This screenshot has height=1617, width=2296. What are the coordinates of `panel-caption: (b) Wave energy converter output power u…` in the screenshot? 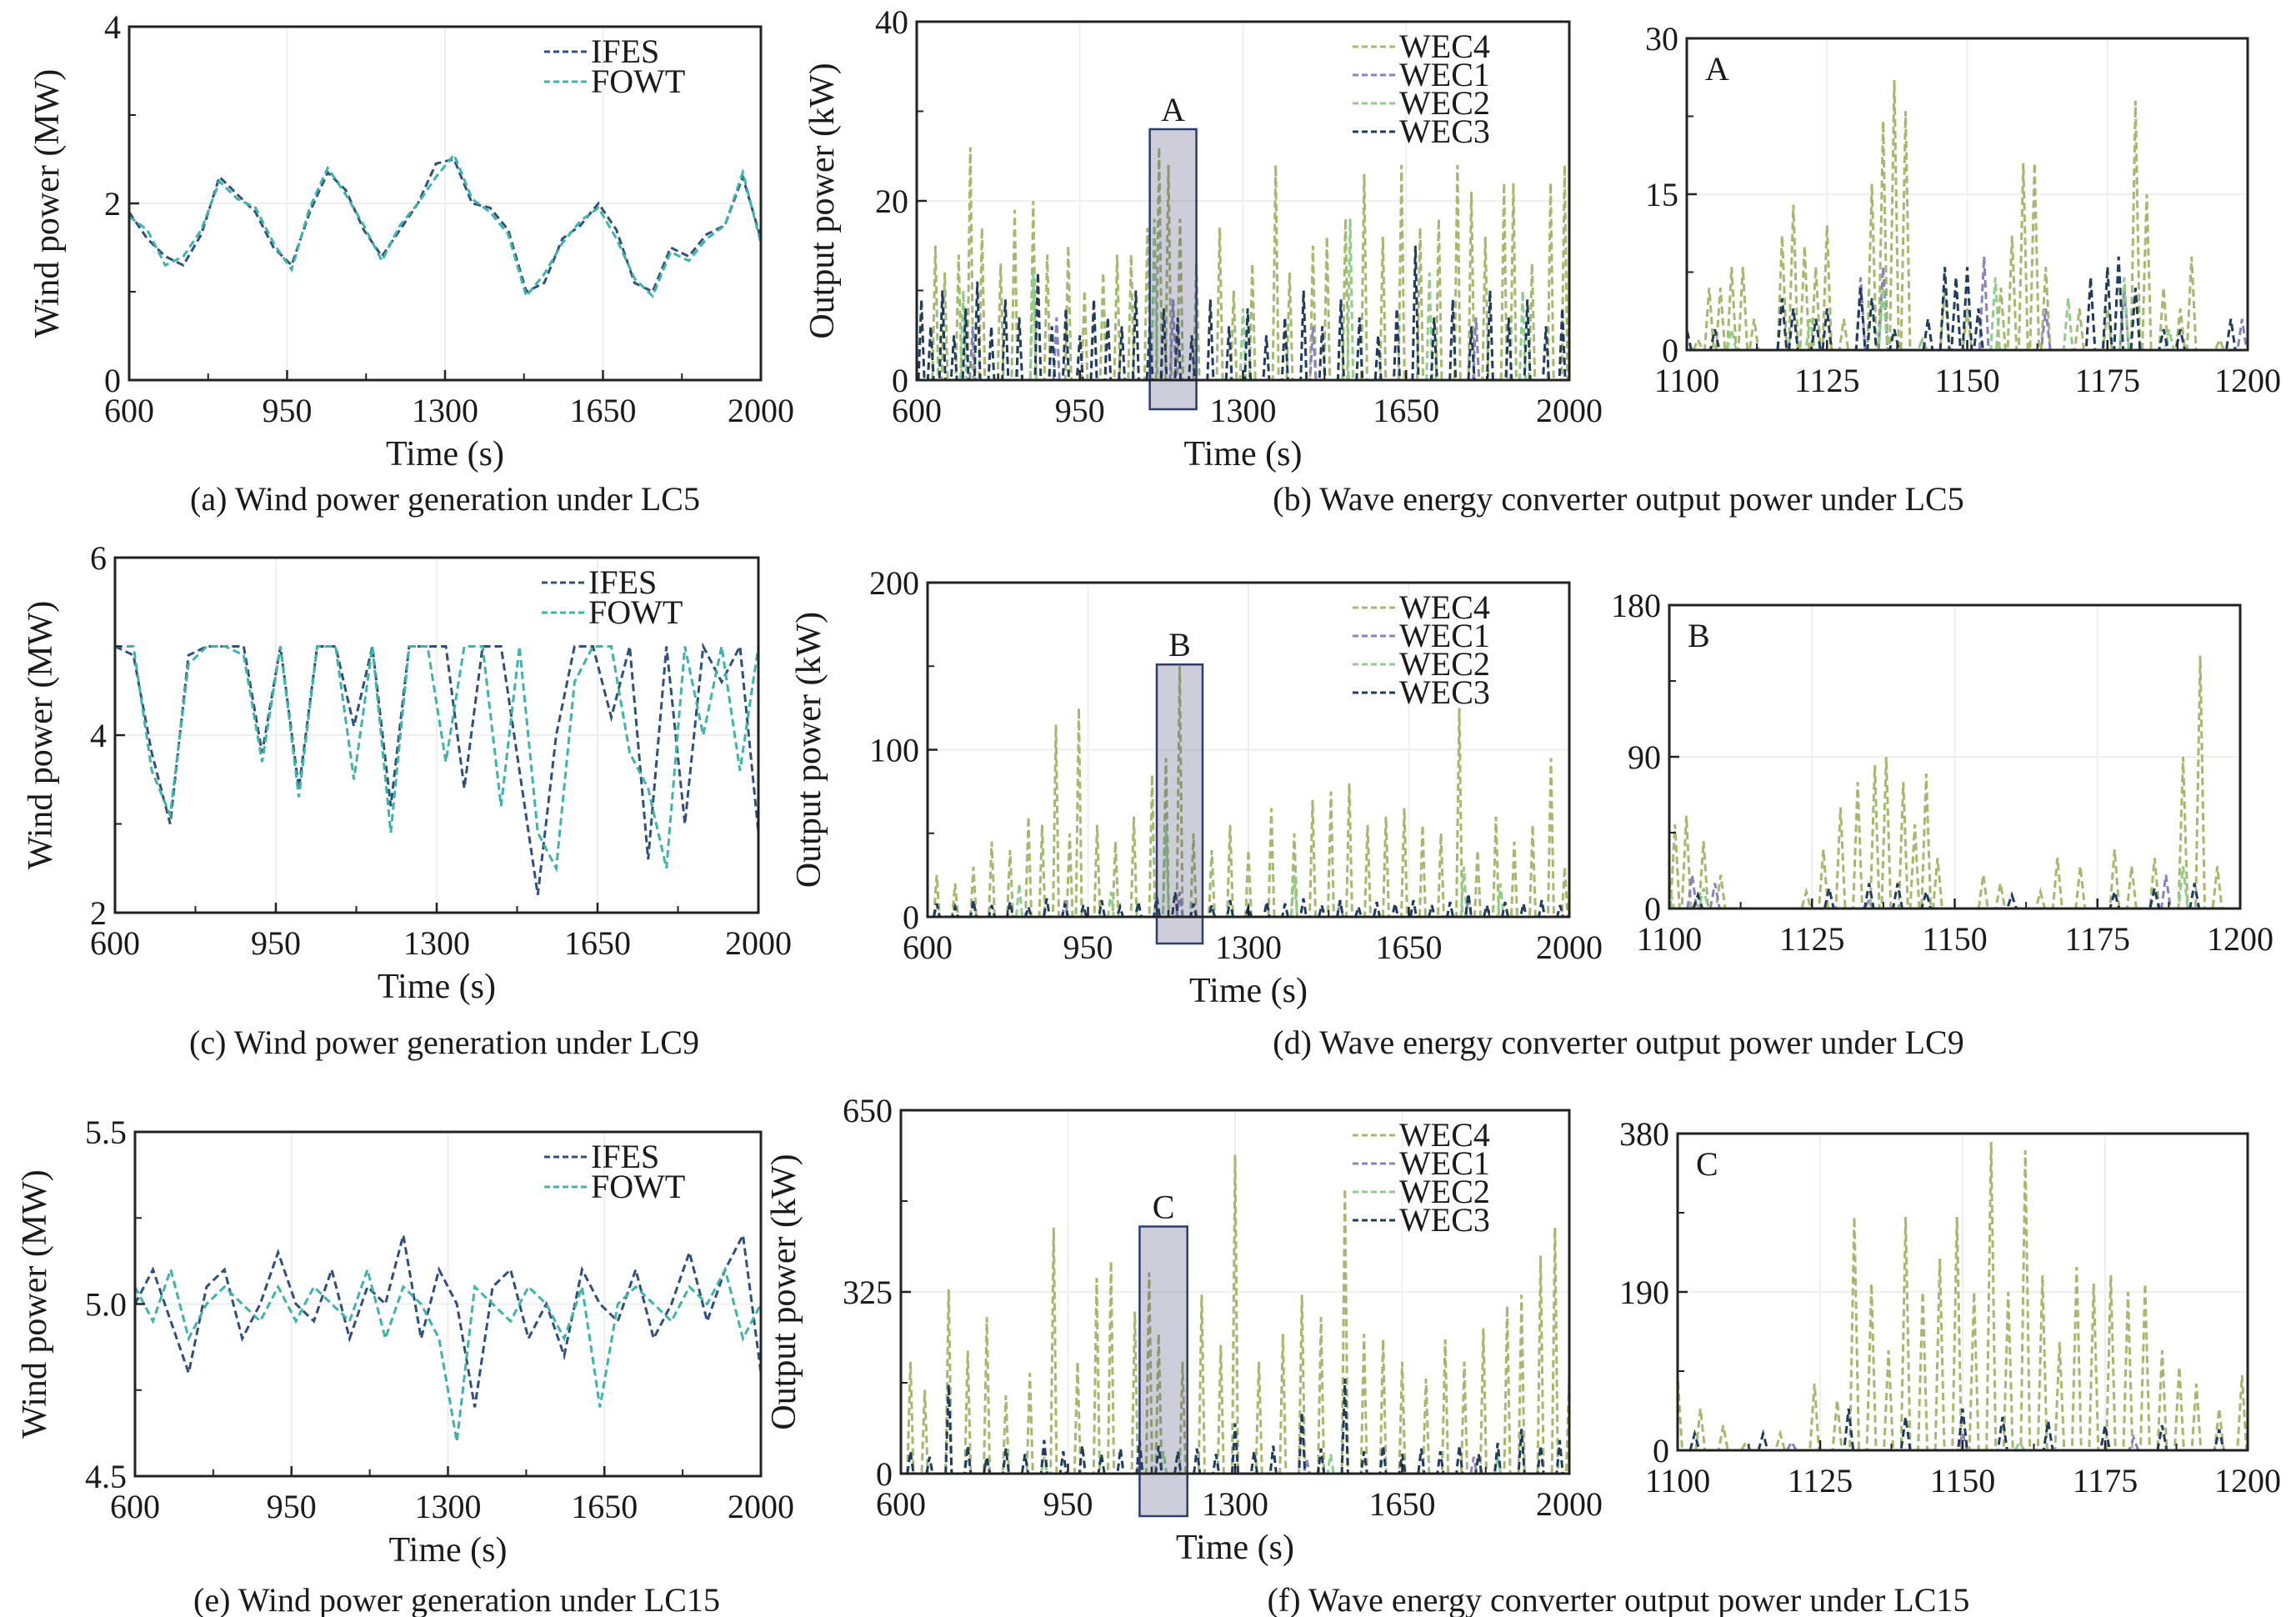 It's located at (1618, 499).